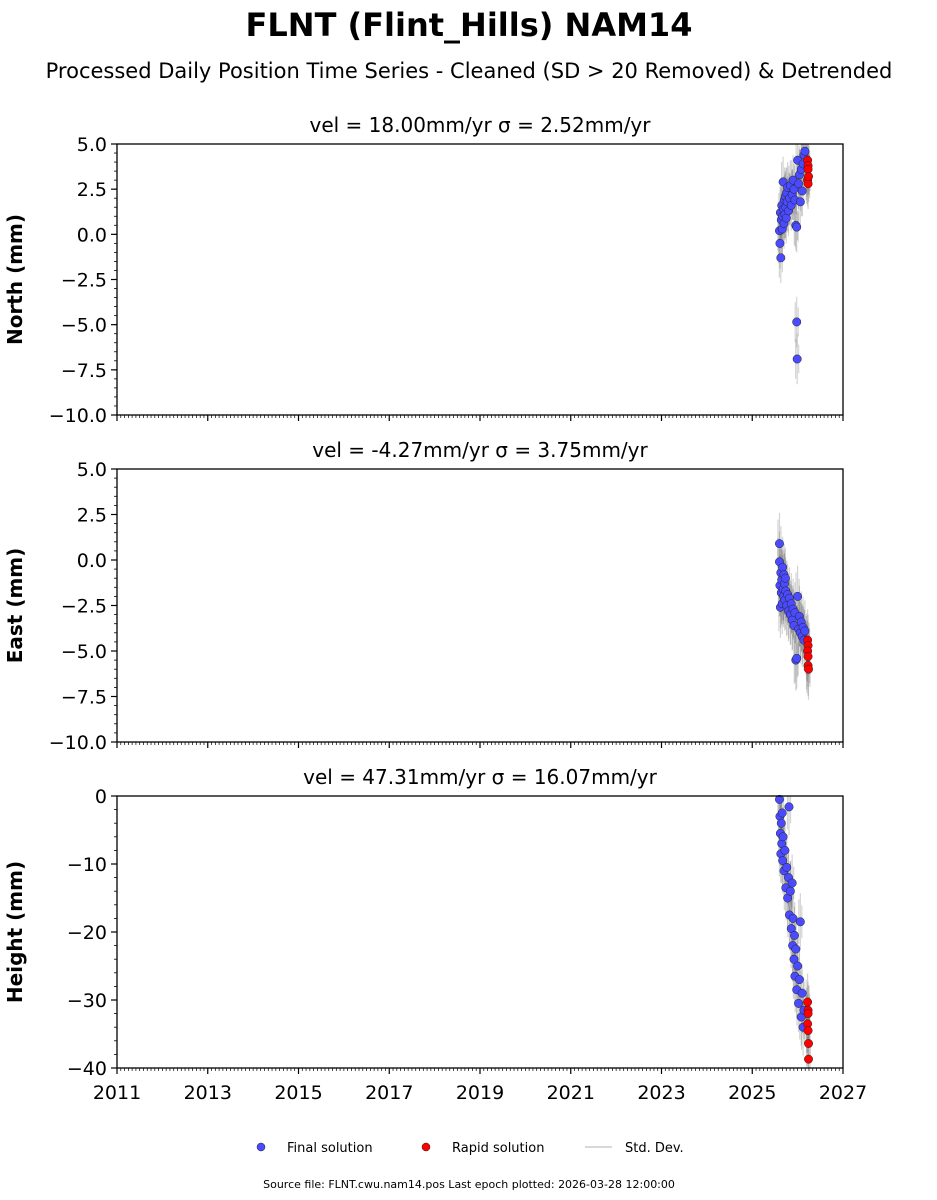 Image resolution: width=937 pixels, height=1200 pixels. I want to click on legend-rapid-label: Rapid solution, so click(498, 1148).